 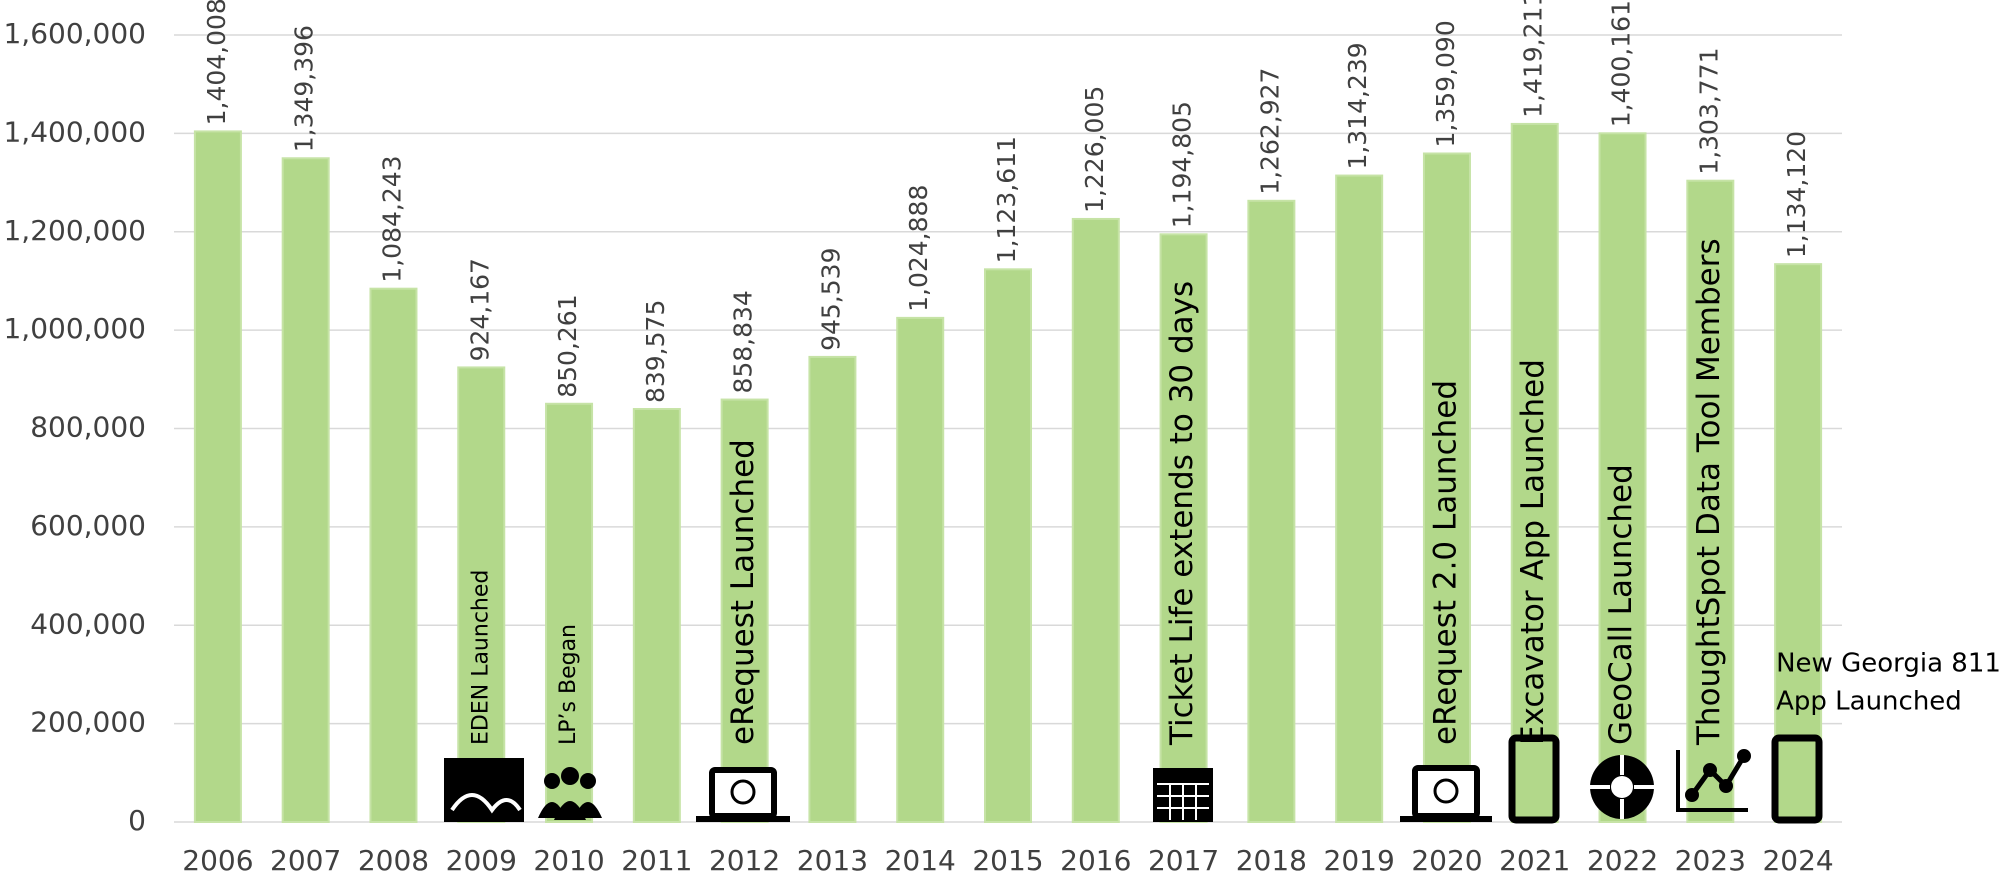 I want to click on value-label: 1,024,888, so click(x=918, y=248).